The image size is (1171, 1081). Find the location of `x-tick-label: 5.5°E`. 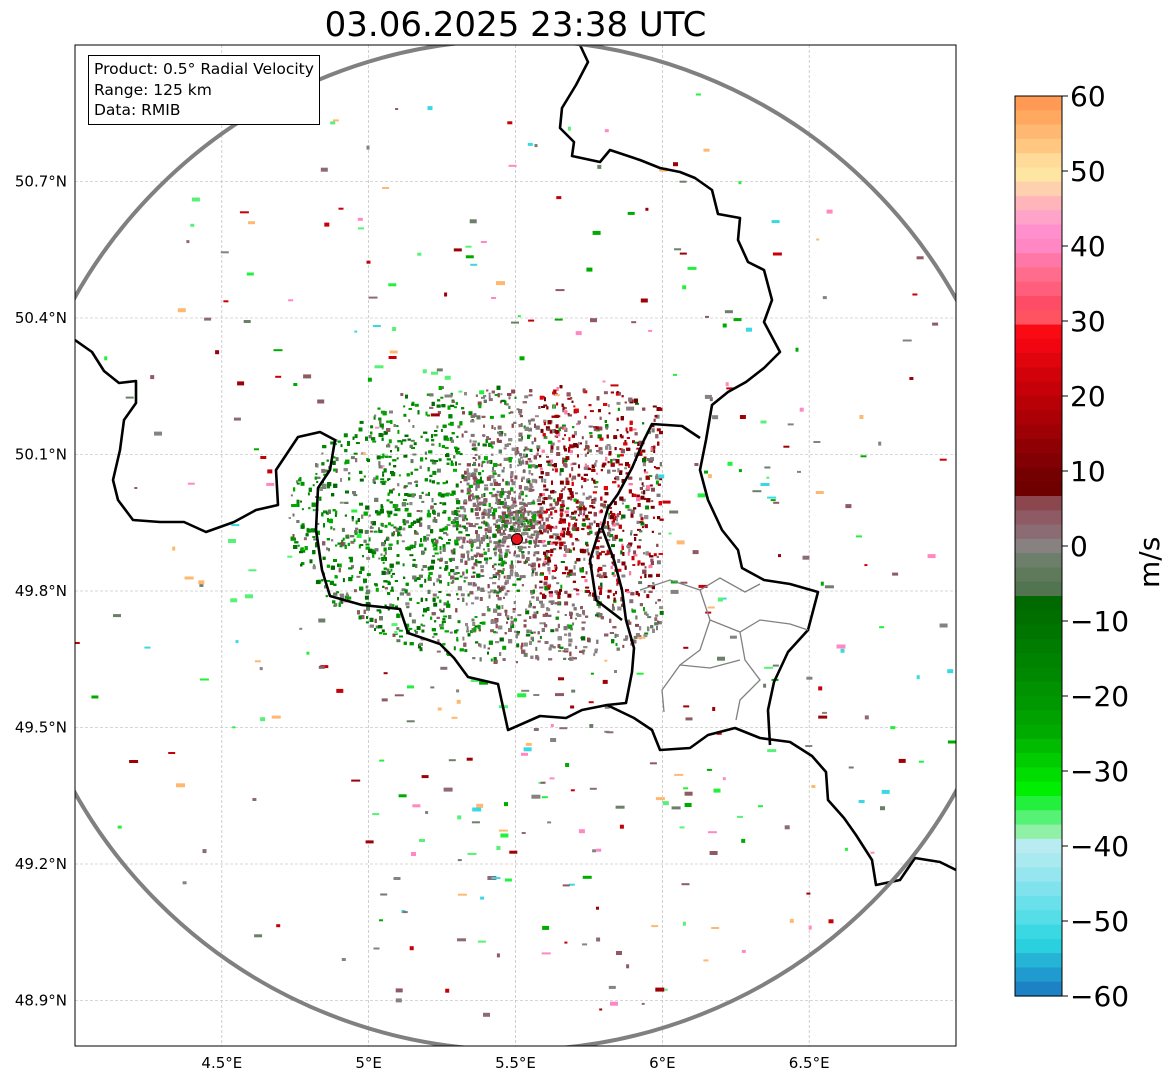

x-tick-label: 5.5°E is located at coordinates (515, 1063).